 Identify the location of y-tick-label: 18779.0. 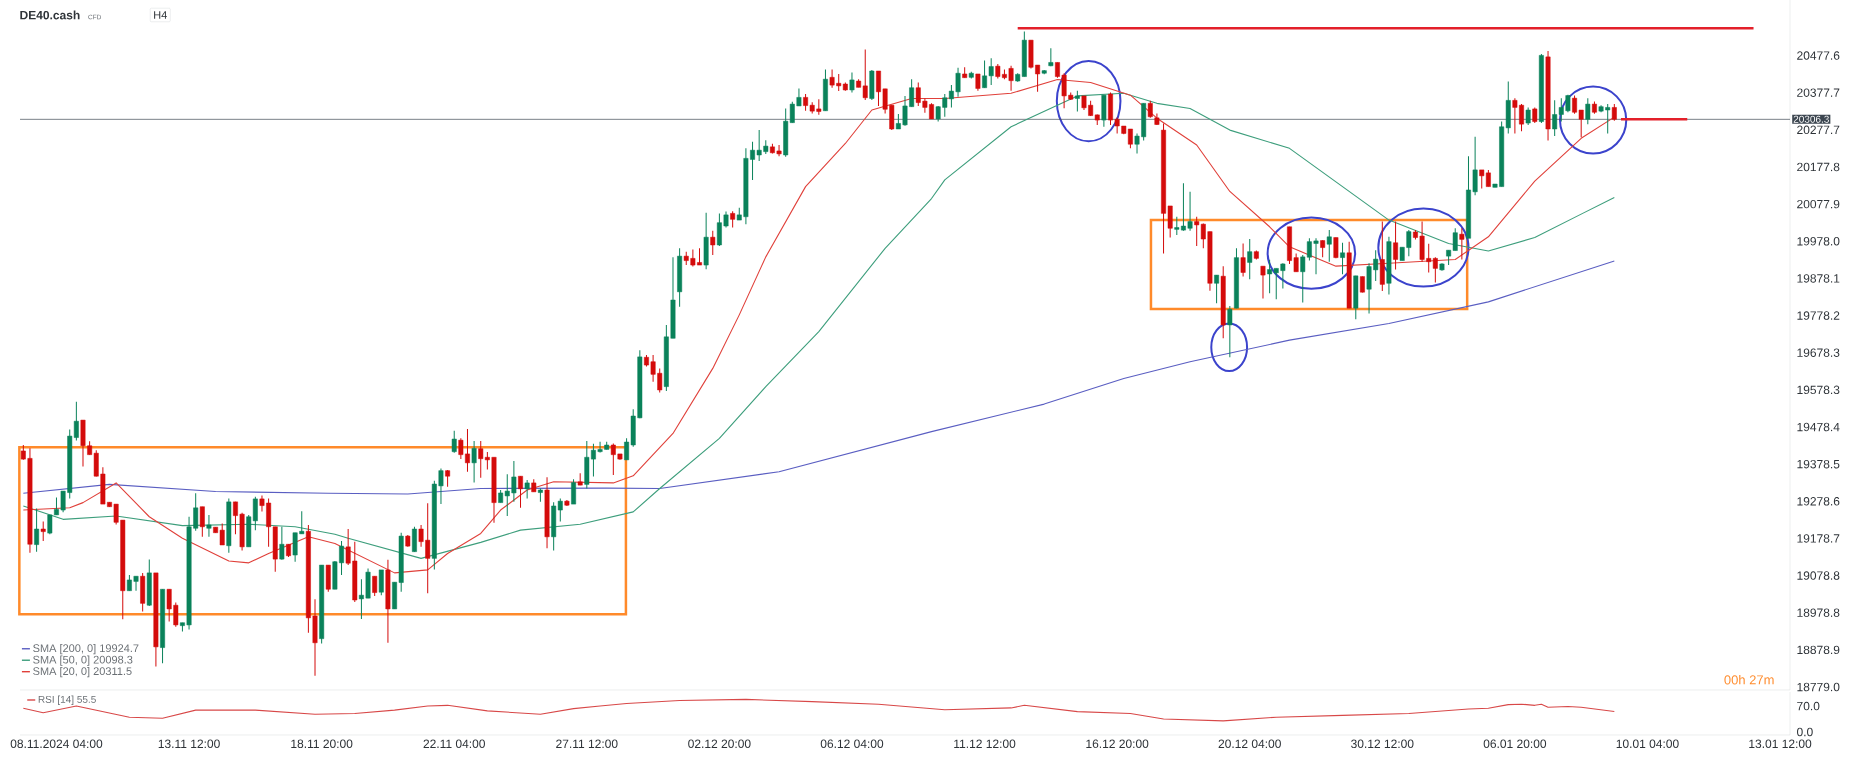
(1818, 687).